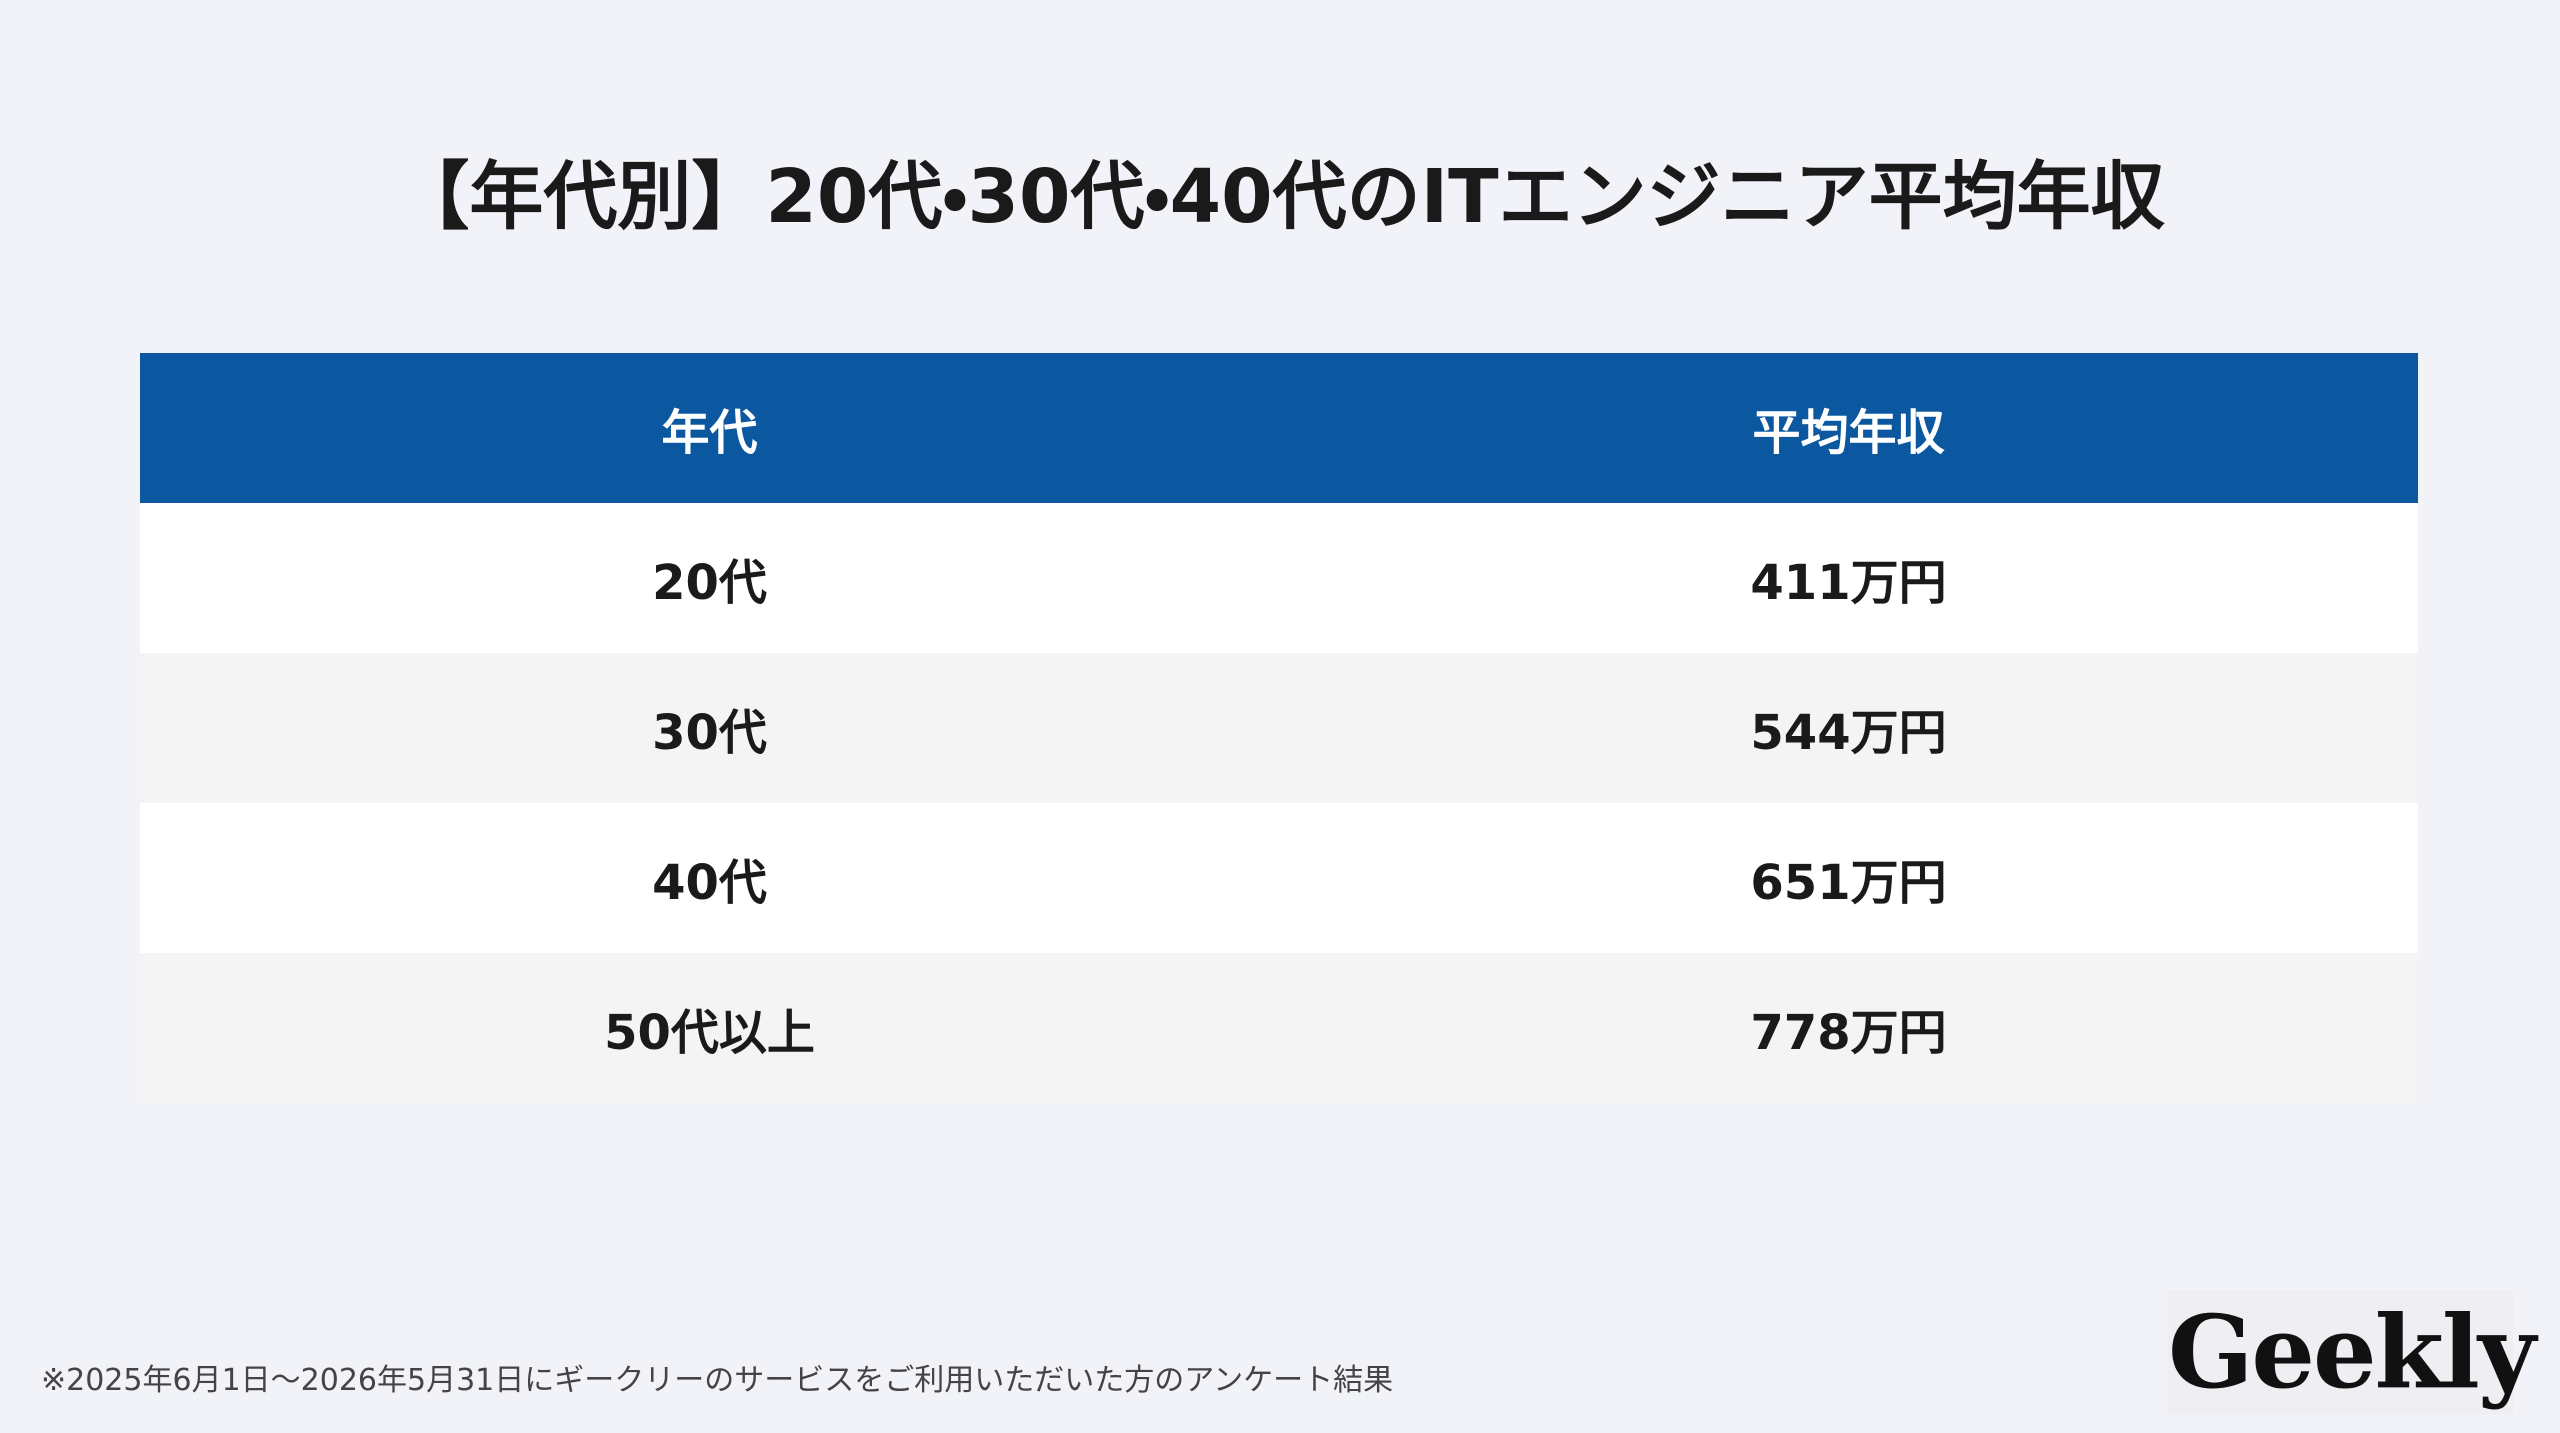 Image resolution: width=2560 pixels, height=1433 pixels. I want to click on table-row: 40代 651万円, so click(1279, 878).